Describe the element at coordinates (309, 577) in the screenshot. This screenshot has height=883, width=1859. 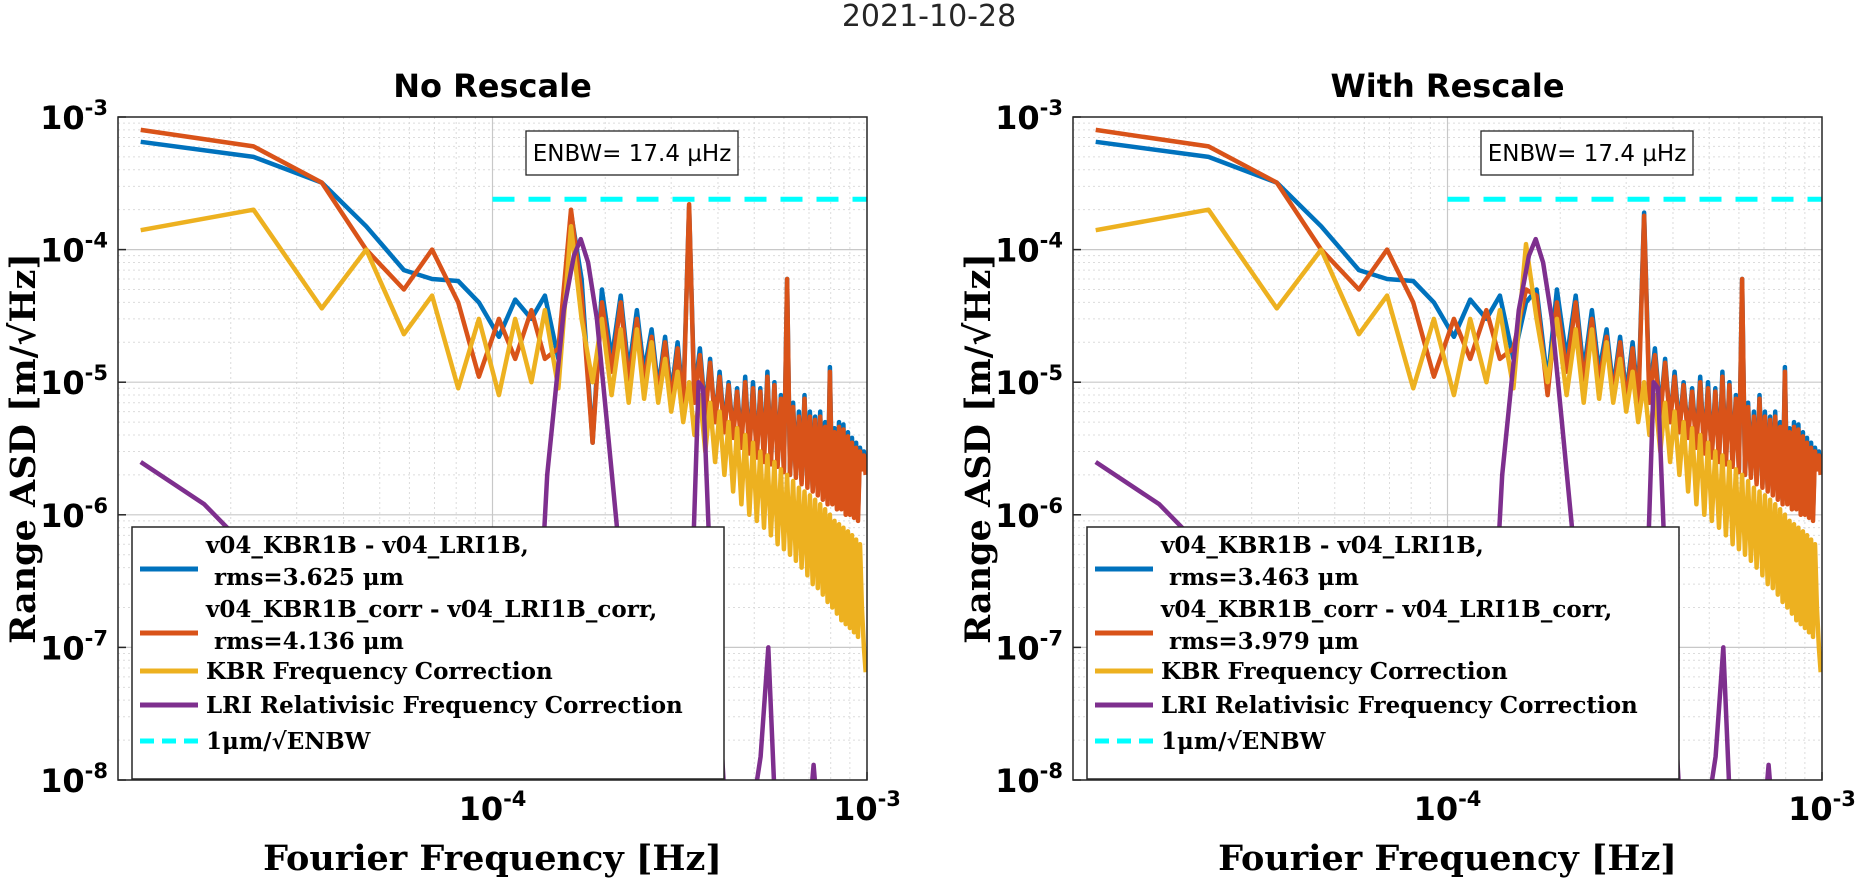
I see `legend-label-0-rms: rms=3.625 μm` at that location.